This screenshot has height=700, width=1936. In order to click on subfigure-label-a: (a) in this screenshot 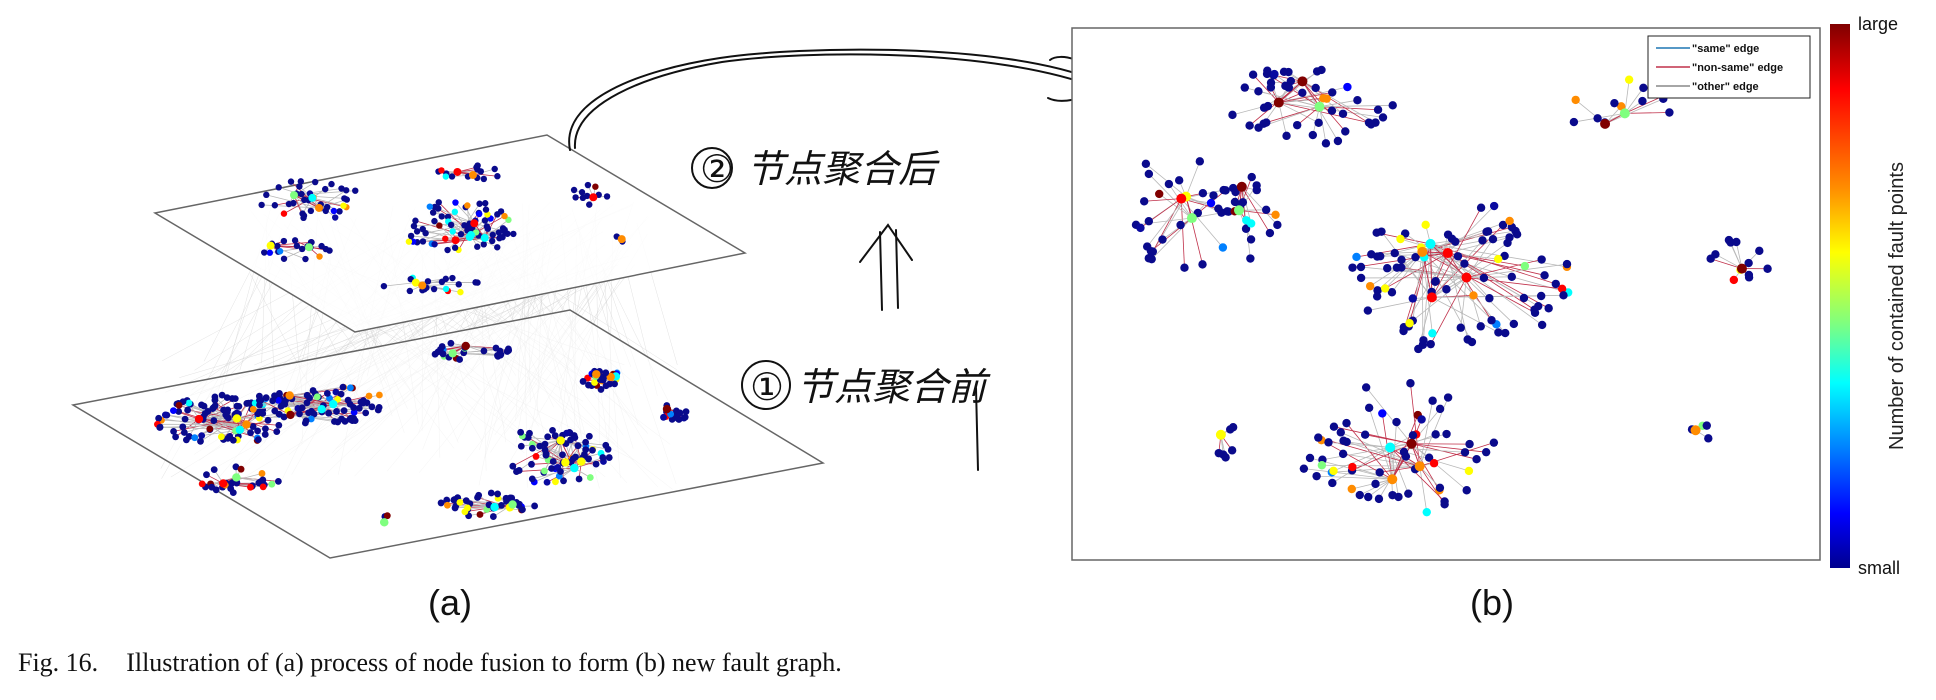, I will do `click(450, 602)`.